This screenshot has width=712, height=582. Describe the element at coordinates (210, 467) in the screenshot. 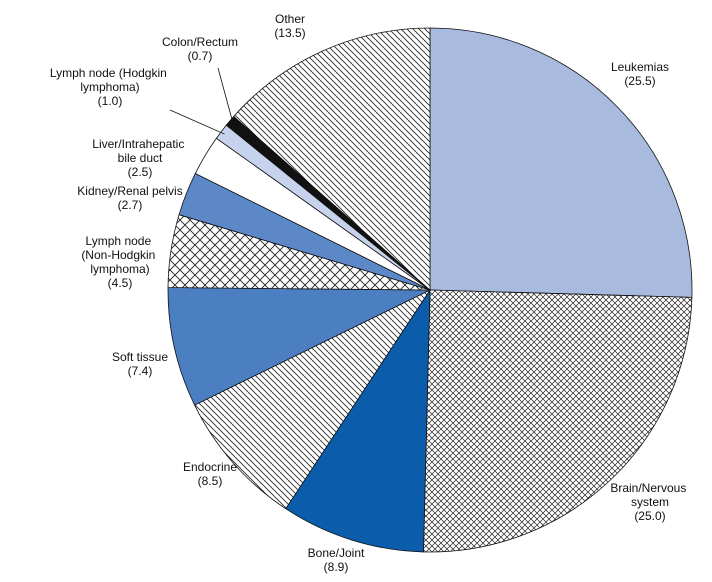

I see `slice-label: Endocrine` at that location.